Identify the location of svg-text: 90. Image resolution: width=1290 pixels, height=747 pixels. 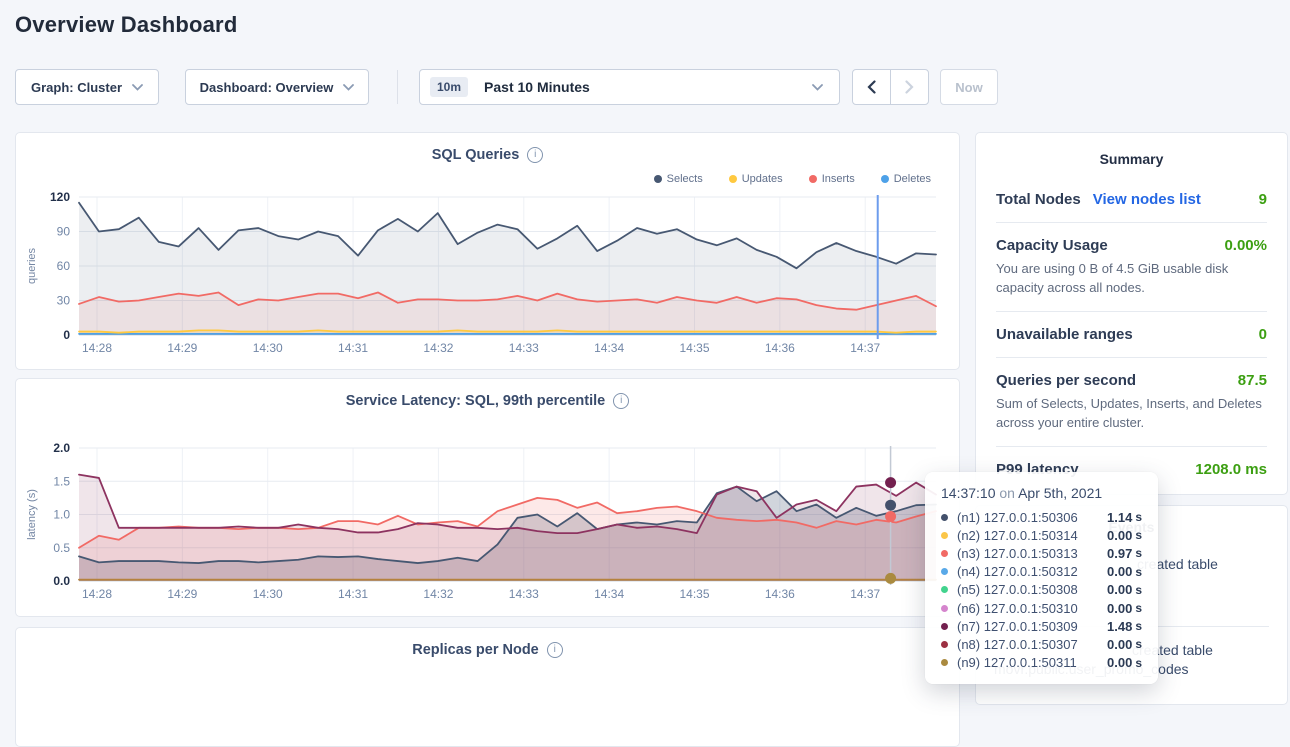
(64, 232).